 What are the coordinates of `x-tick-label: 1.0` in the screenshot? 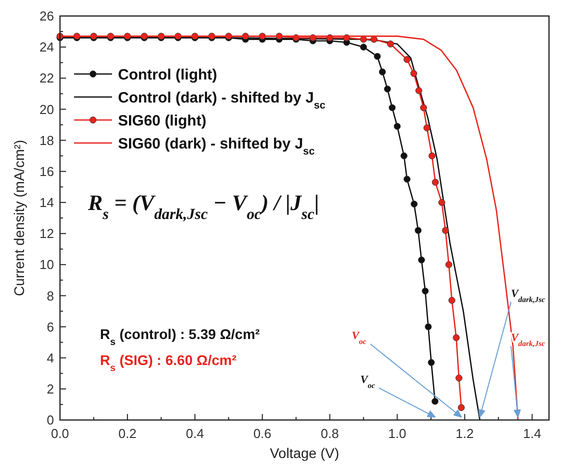 It's located at (397, 433).